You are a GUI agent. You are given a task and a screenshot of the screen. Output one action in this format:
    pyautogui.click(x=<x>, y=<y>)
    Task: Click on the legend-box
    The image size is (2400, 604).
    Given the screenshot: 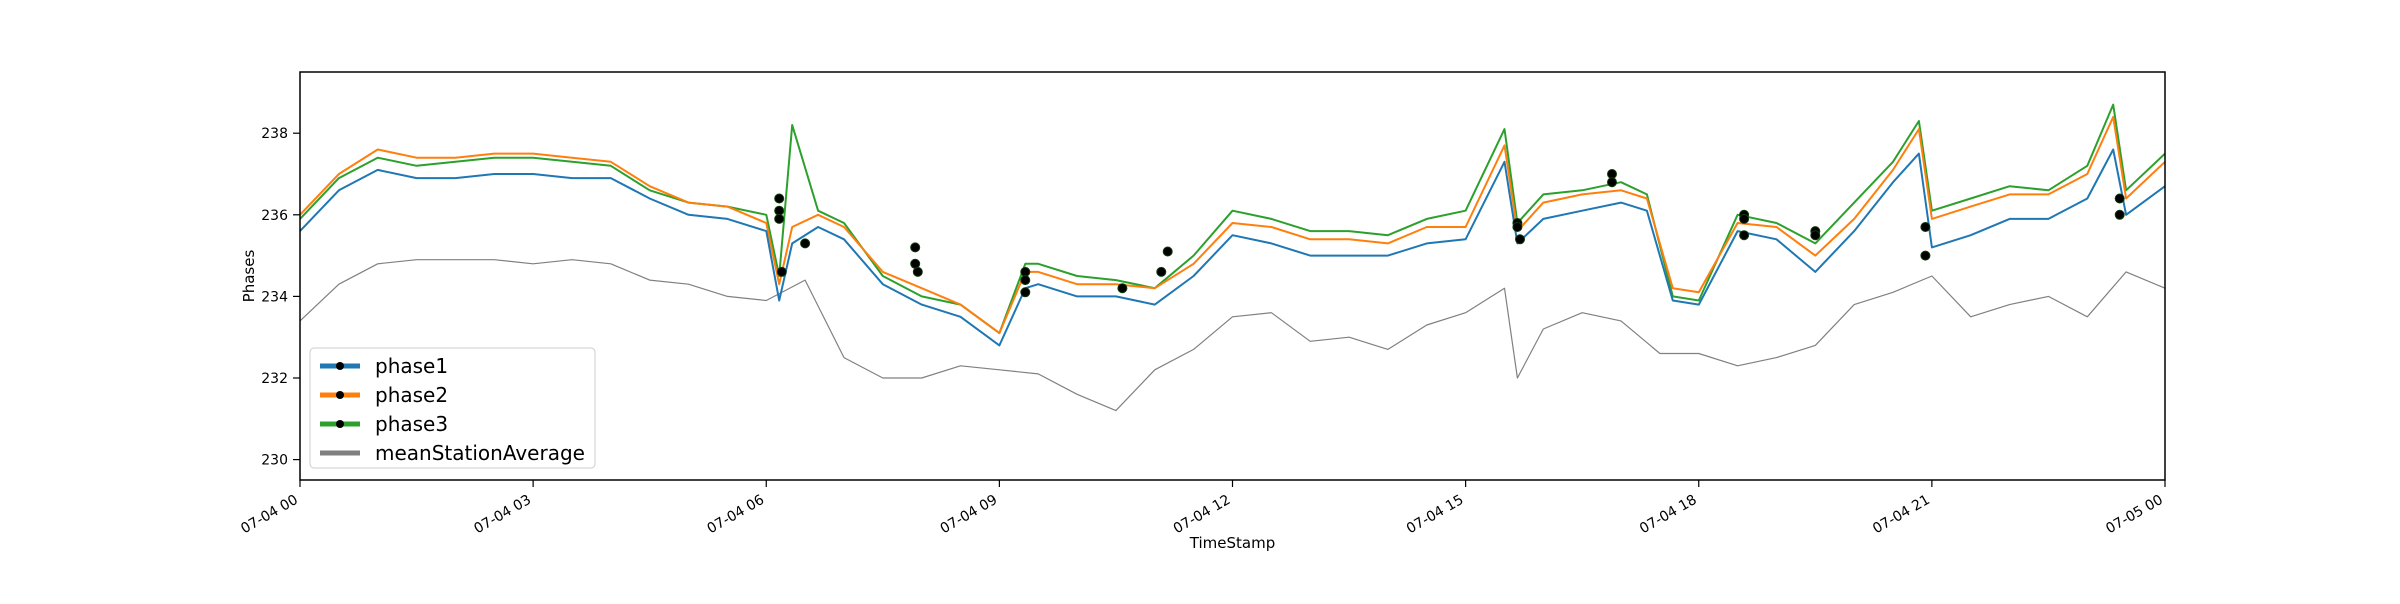 What is the action you would take?
    pyautogui.click(x=452, y=408)
    